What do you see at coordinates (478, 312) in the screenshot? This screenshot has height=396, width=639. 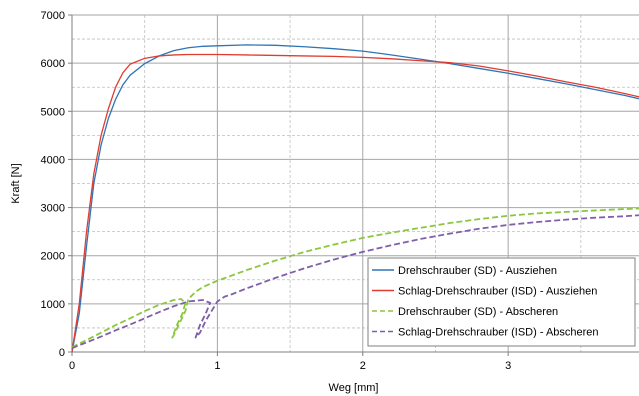 I see `legend-label-3: Drehschrauber (SD) - Abscheren` at bounding box center [478, 312].